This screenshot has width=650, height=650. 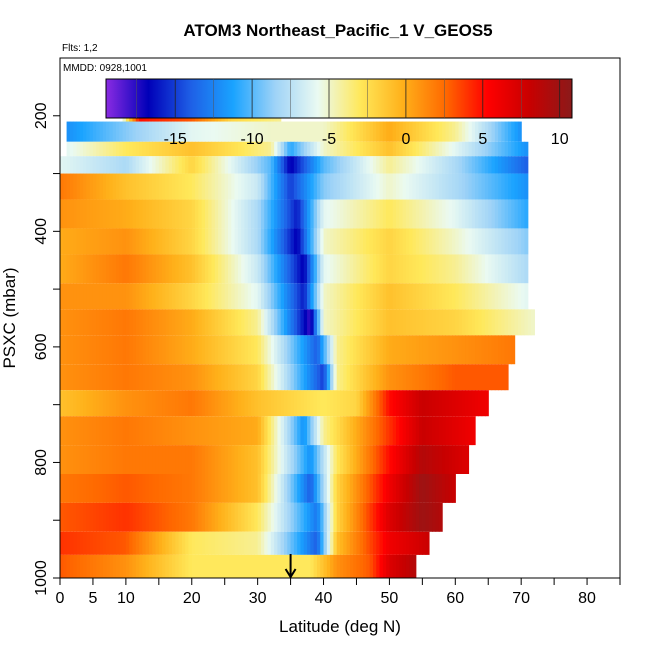 I want to click on x-axis-label: Latitude (deg N), so click(x=340, y=626).